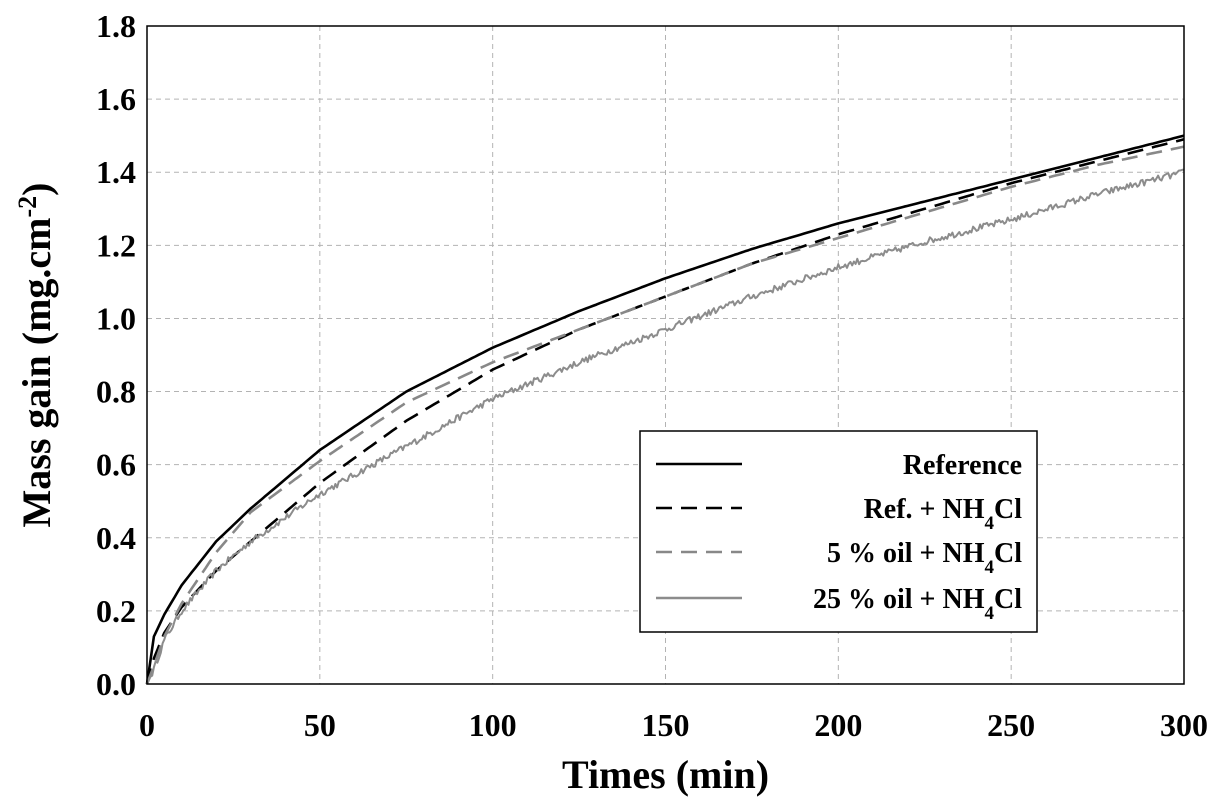 Image resolution: width=1218 pixels, height=799 pixels. Describe the element at coordinates (147, 725) in the screenshot. I see `x-tick-label: 0` at that location.